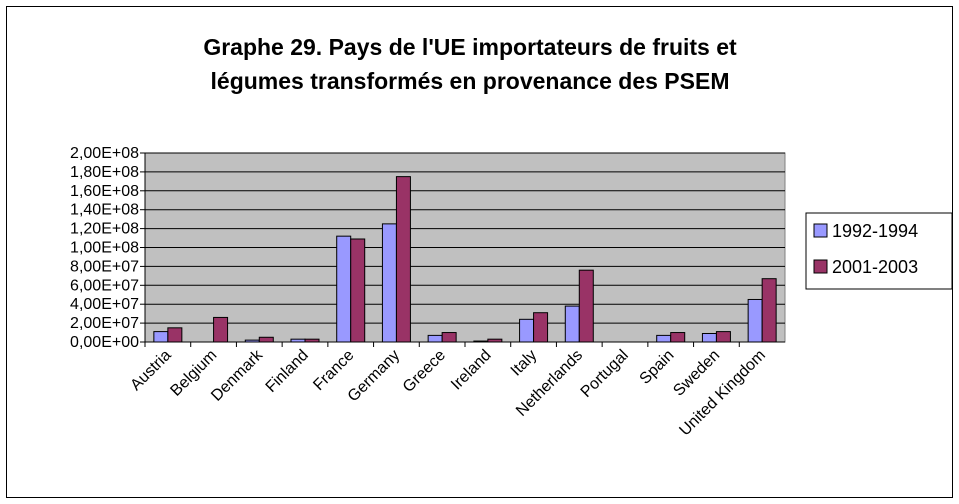 Image resolution: width=959 pixels, height=504 pixels. I want to click on legend-label: 1992-1994, so click(875, 231).